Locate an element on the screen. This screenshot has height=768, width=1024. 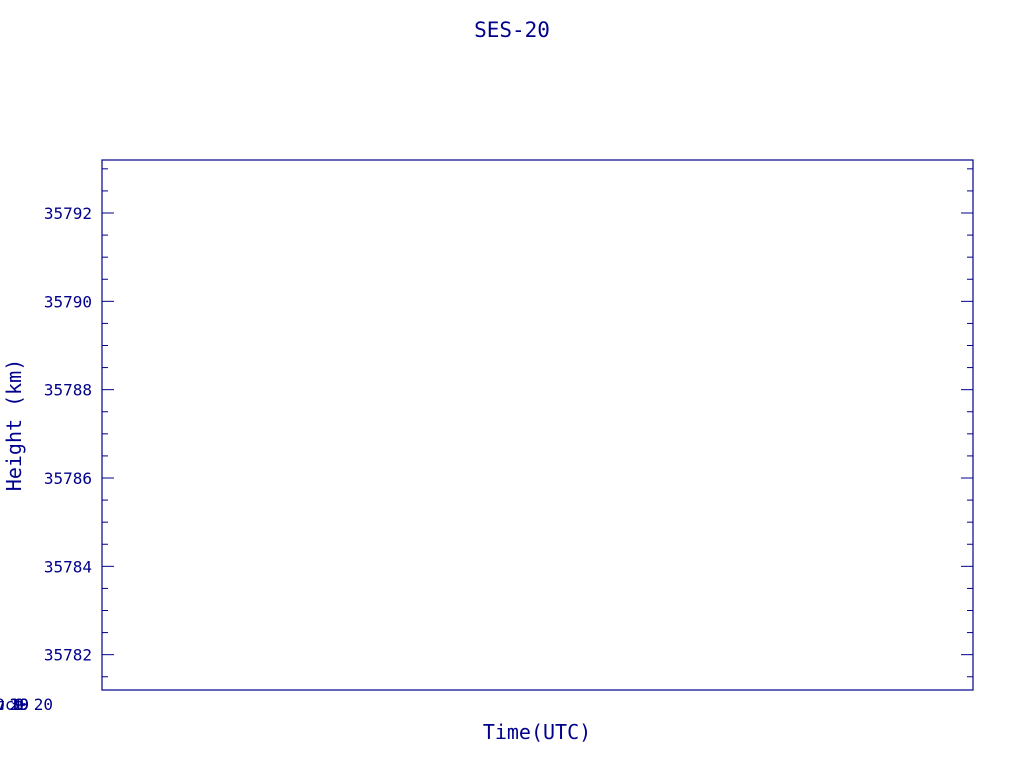
x-tick-label: Dec 9 is located at coordinates (12, 704).